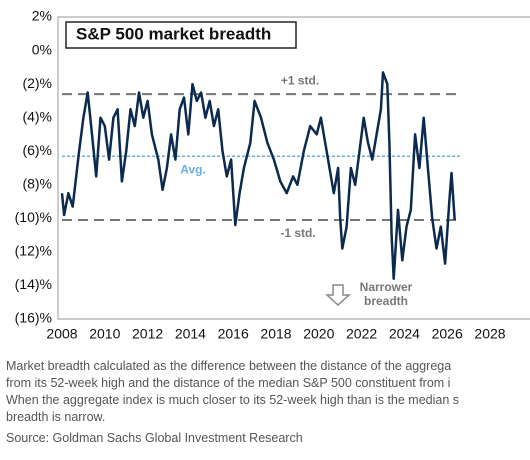 This screenshot has width=530, height=460. I want to click on x-tick-label: 2024, so click(404, 334).